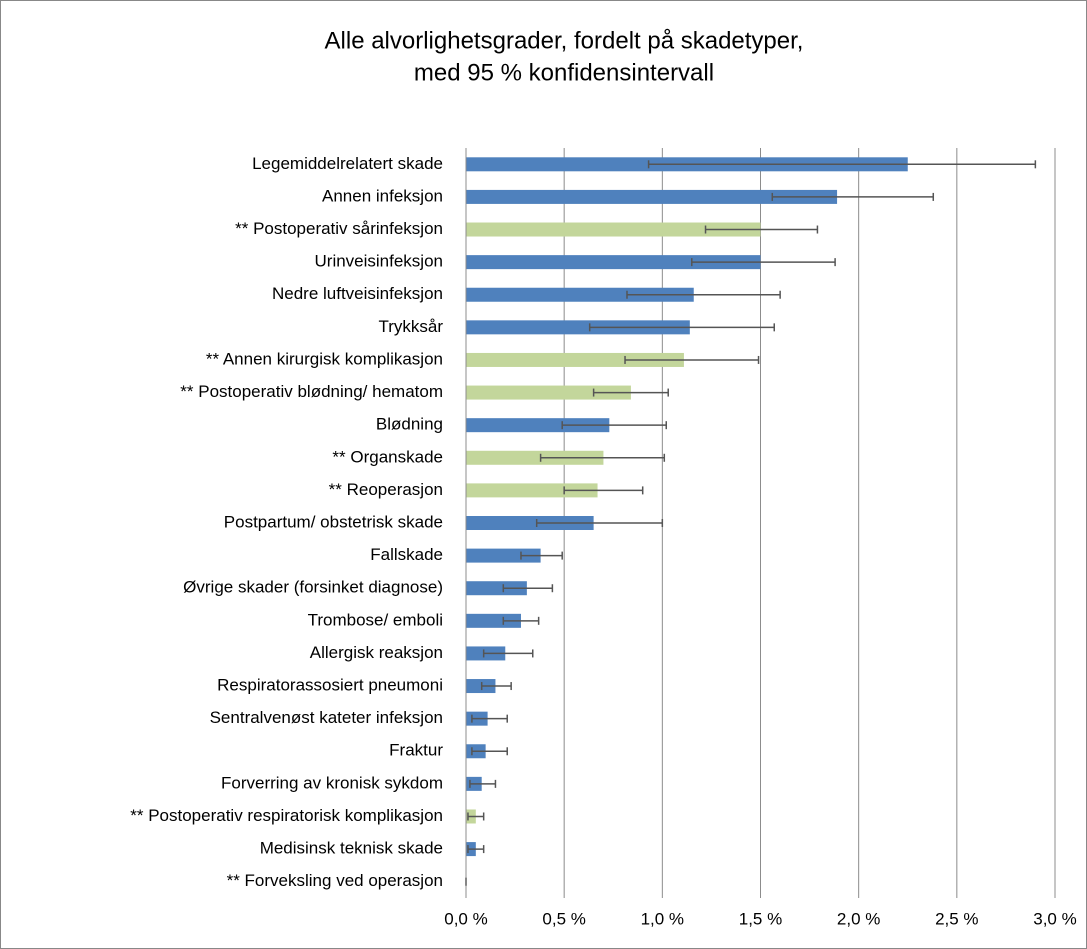 The width and height of the screenshot is (1087, 949). Describe the element at coordinates (410, 326) in the screenshot. I see `y-tick-label: Trykksår` at that location.